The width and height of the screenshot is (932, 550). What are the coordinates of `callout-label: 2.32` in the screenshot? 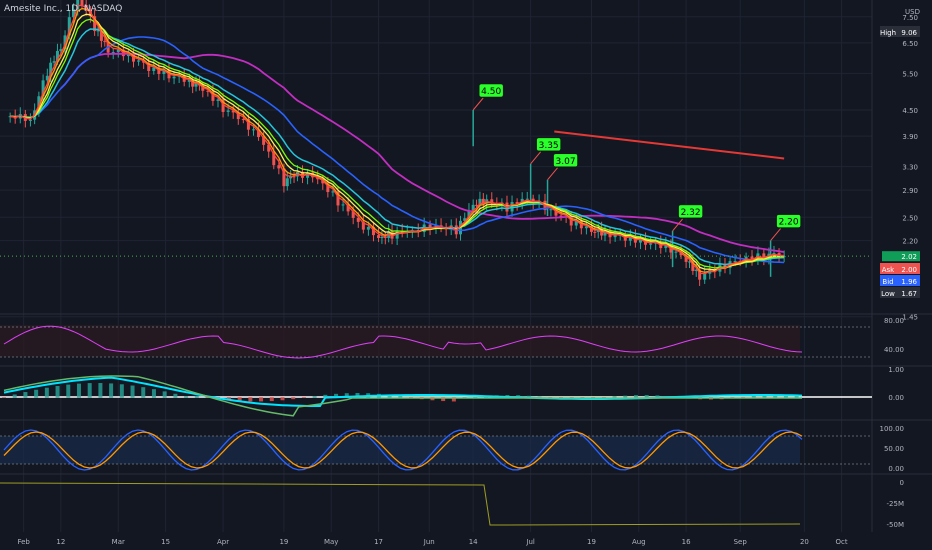 It's located at (691, 213).